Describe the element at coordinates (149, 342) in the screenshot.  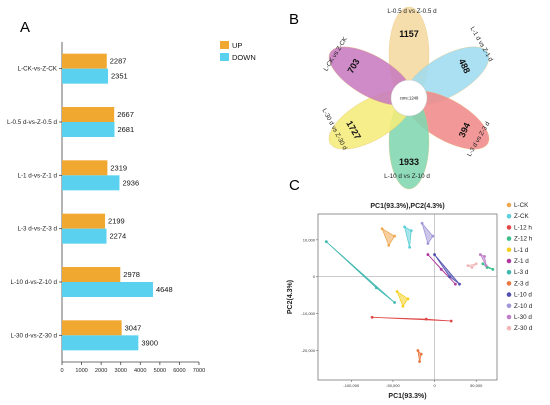
I see `bar-value-label: 3900` at that location.